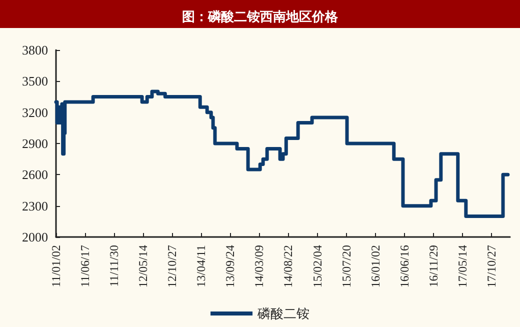 The image size is (520, 327). Describe the element at coordinates (491, 266) in the screenshot. I see `x-tick-label: 17/10/27` at that location.